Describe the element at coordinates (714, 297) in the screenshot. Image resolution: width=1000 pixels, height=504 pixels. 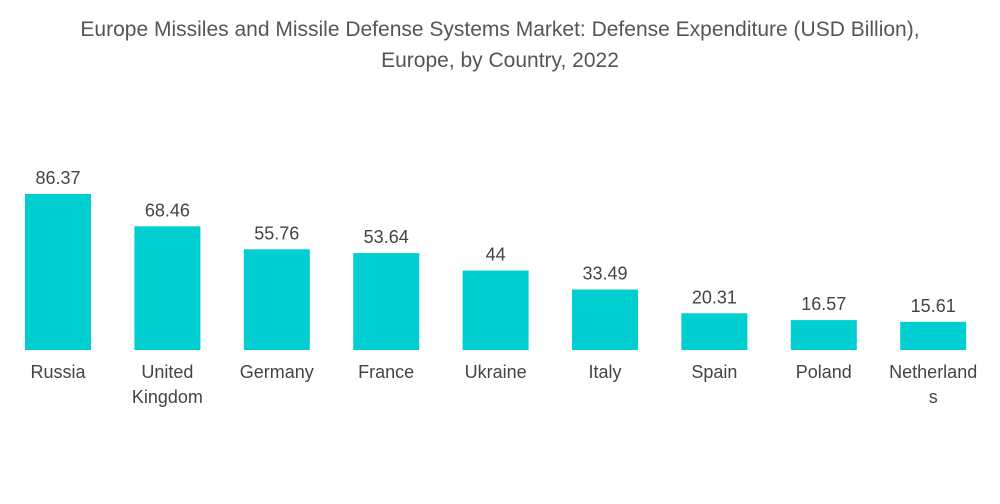
I see `bar-value-label-6: 20.31` at that location.